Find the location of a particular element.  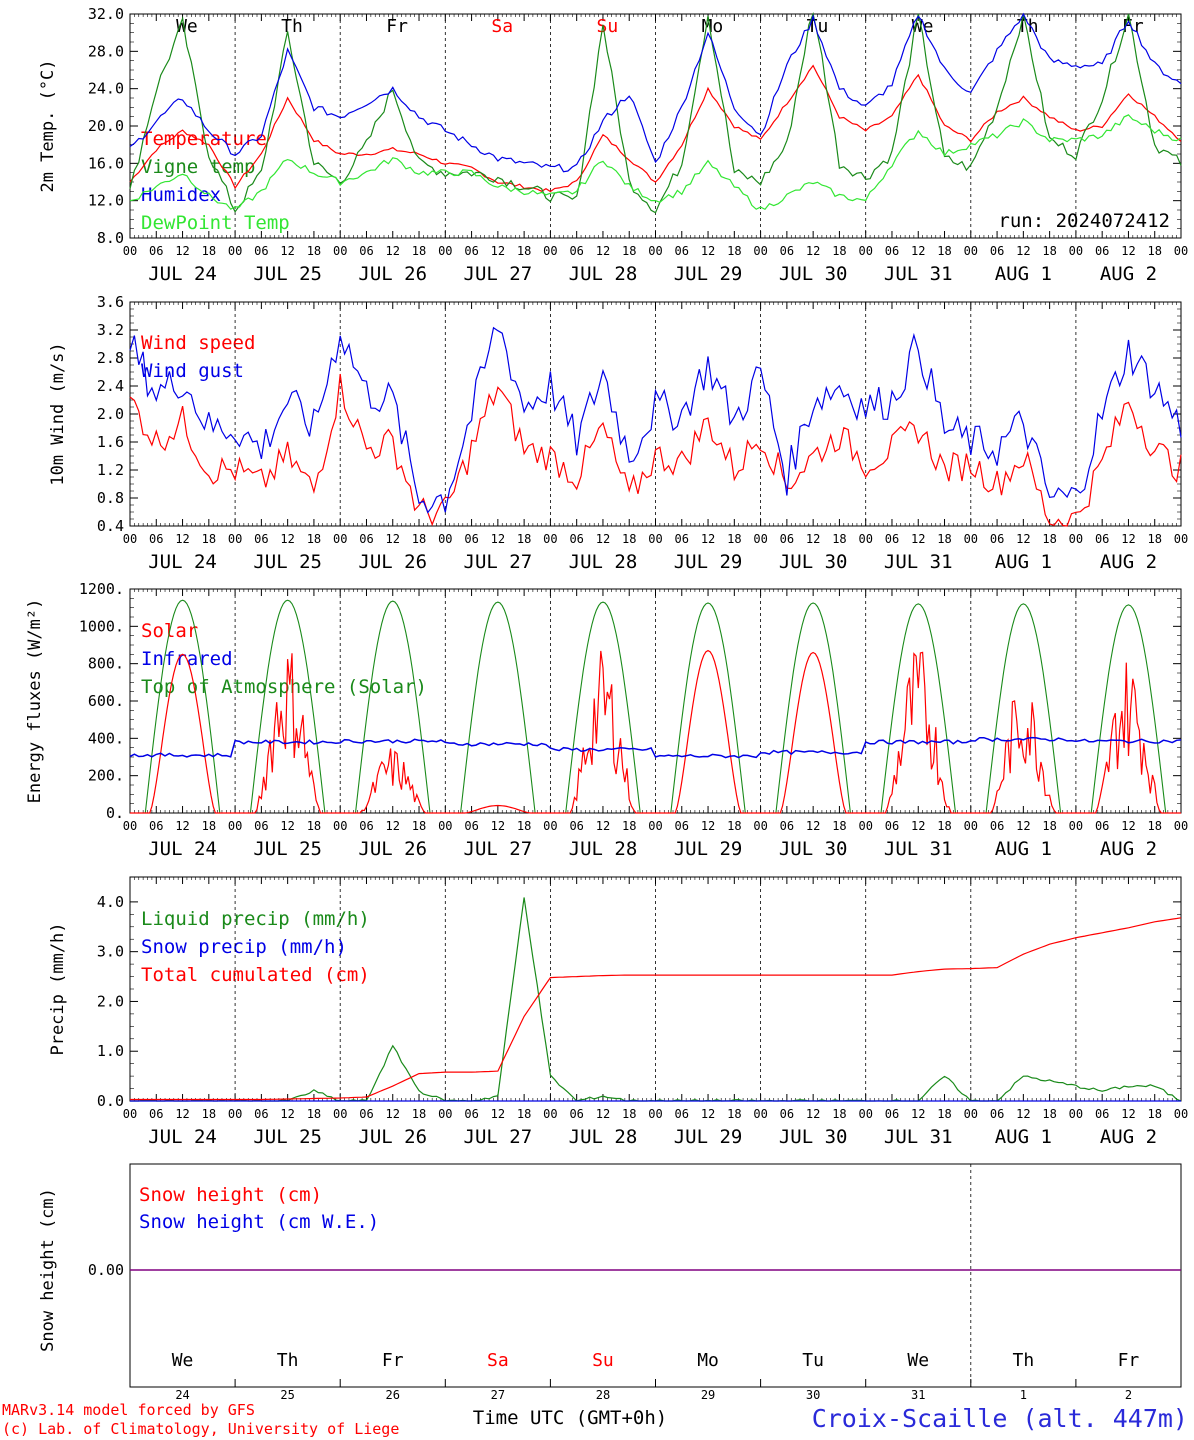

precip-y-tick-label: 4.0 is located at coordinates (110, 902).